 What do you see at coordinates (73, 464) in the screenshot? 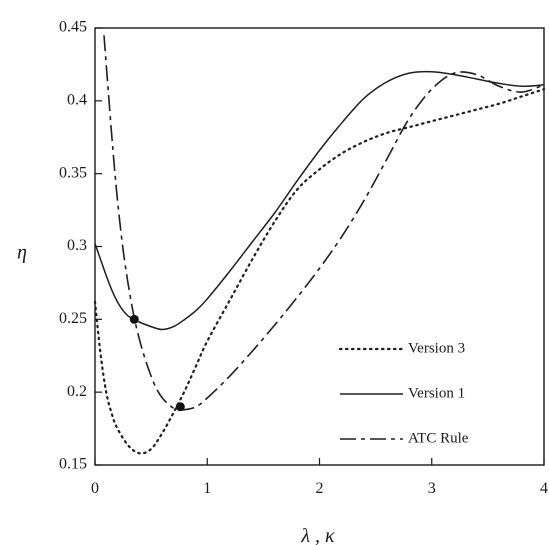
I see `y-tick-label: 0.15` at bounding box center [73, 464].